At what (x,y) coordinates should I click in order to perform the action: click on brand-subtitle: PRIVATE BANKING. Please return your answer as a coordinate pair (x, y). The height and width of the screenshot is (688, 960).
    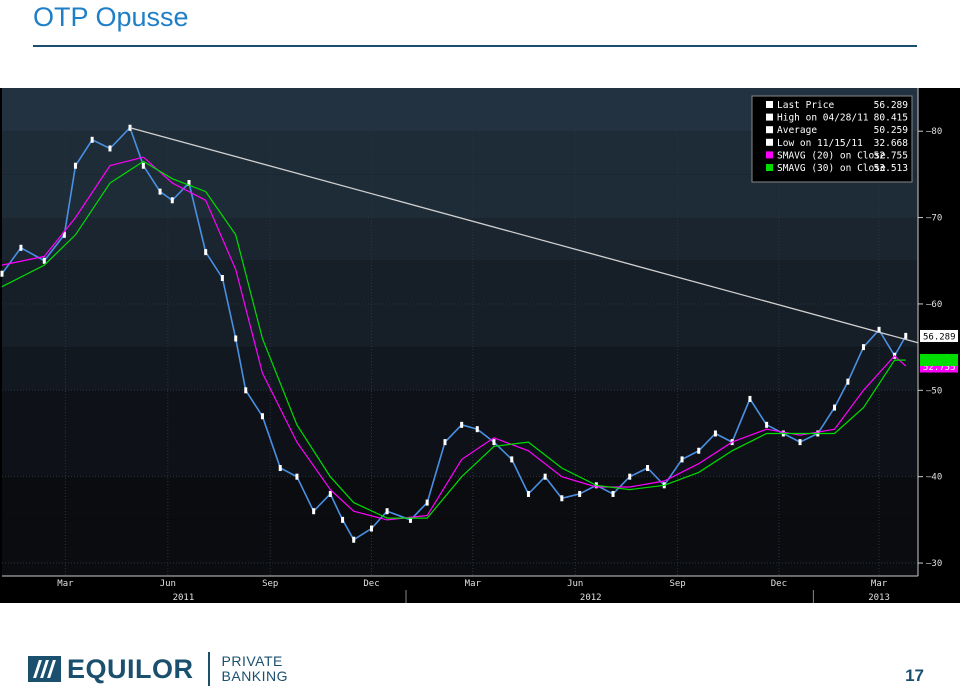
    Looking at the image, I should click on (255, 669).